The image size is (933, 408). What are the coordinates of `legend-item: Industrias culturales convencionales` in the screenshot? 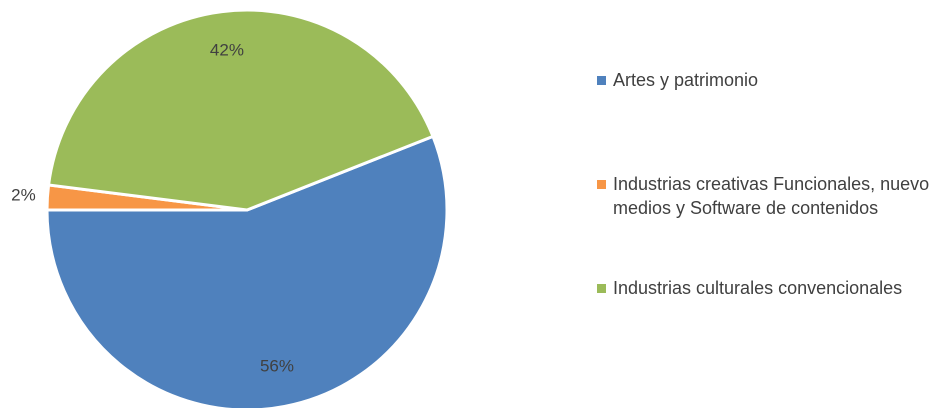 It's located at (765, 288).